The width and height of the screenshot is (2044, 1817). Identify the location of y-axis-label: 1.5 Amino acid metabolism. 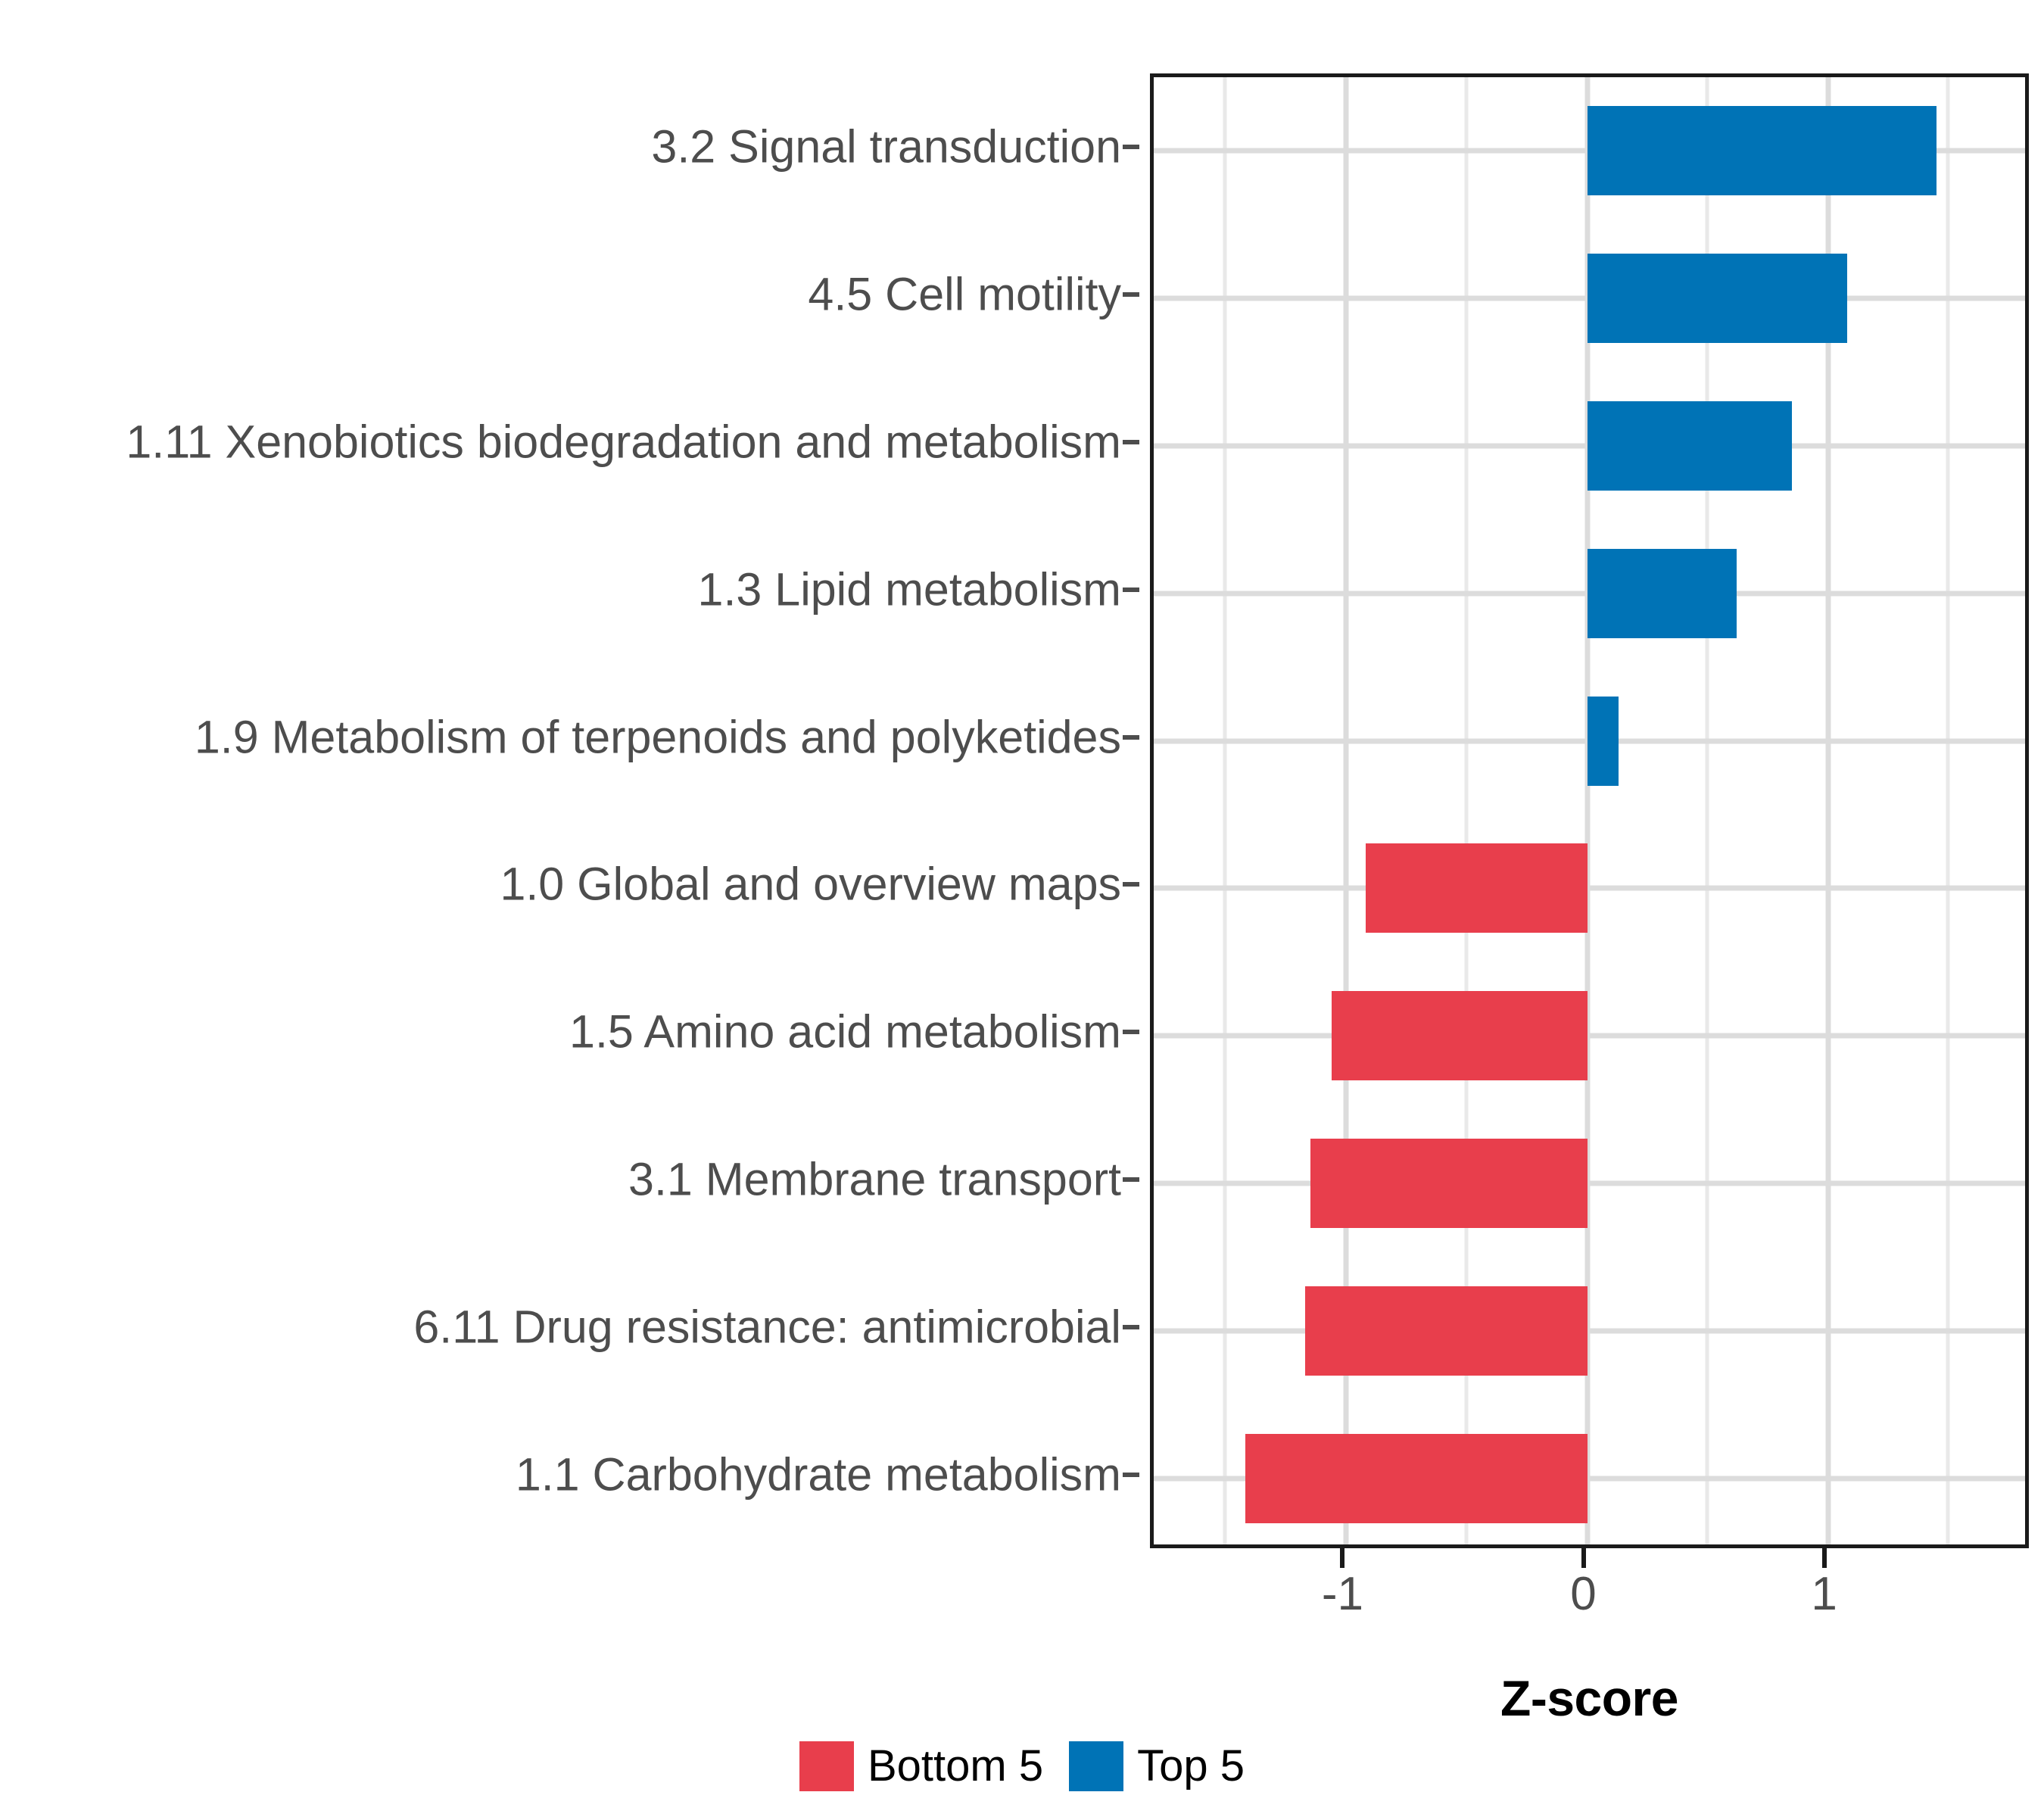
(845, 1031).